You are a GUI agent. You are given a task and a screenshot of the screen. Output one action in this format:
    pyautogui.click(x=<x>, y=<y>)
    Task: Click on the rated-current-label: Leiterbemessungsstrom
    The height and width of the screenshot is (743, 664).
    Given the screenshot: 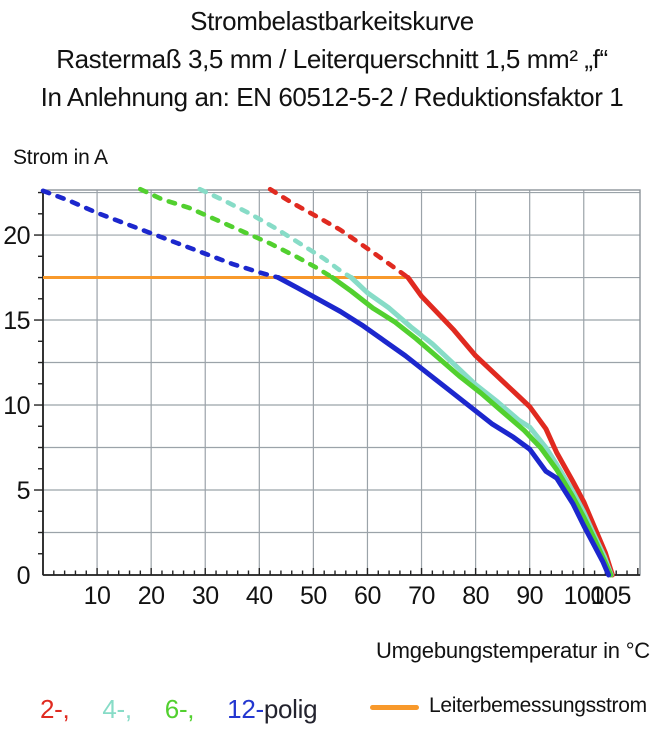 What is the action you would take?
    pyautogui.click(x=538, y=705)
    